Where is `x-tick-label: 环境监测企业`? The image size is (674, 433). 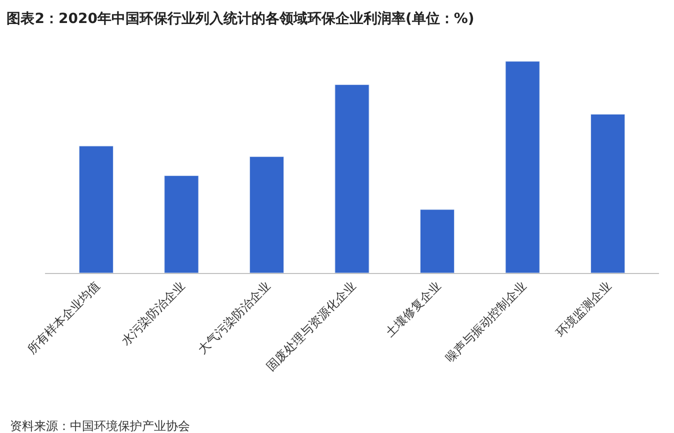
x-tick-label: 环境监测企业 is located at coordinates (583, 309).